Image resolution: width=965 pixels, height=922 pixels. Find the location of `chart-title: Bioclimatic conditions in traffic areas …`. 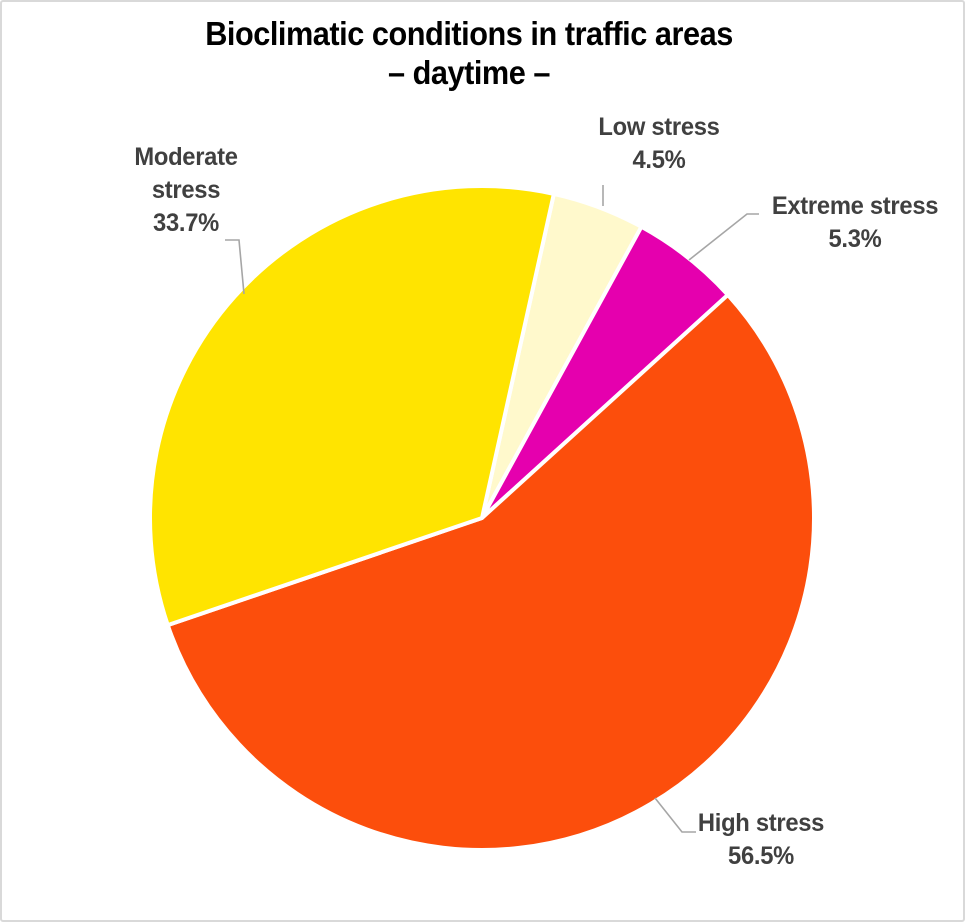

chart-title: Bioclimatic conditions in traffic areas … is located at coordinates (469, 53).